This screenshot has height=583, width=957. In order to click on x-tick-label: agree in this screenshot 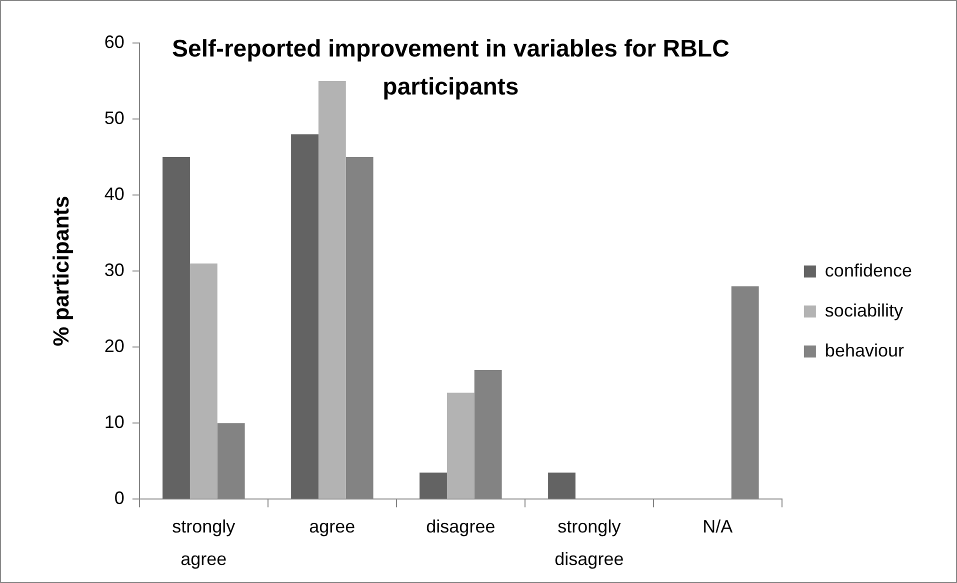, I will do `click(332, 526)`.